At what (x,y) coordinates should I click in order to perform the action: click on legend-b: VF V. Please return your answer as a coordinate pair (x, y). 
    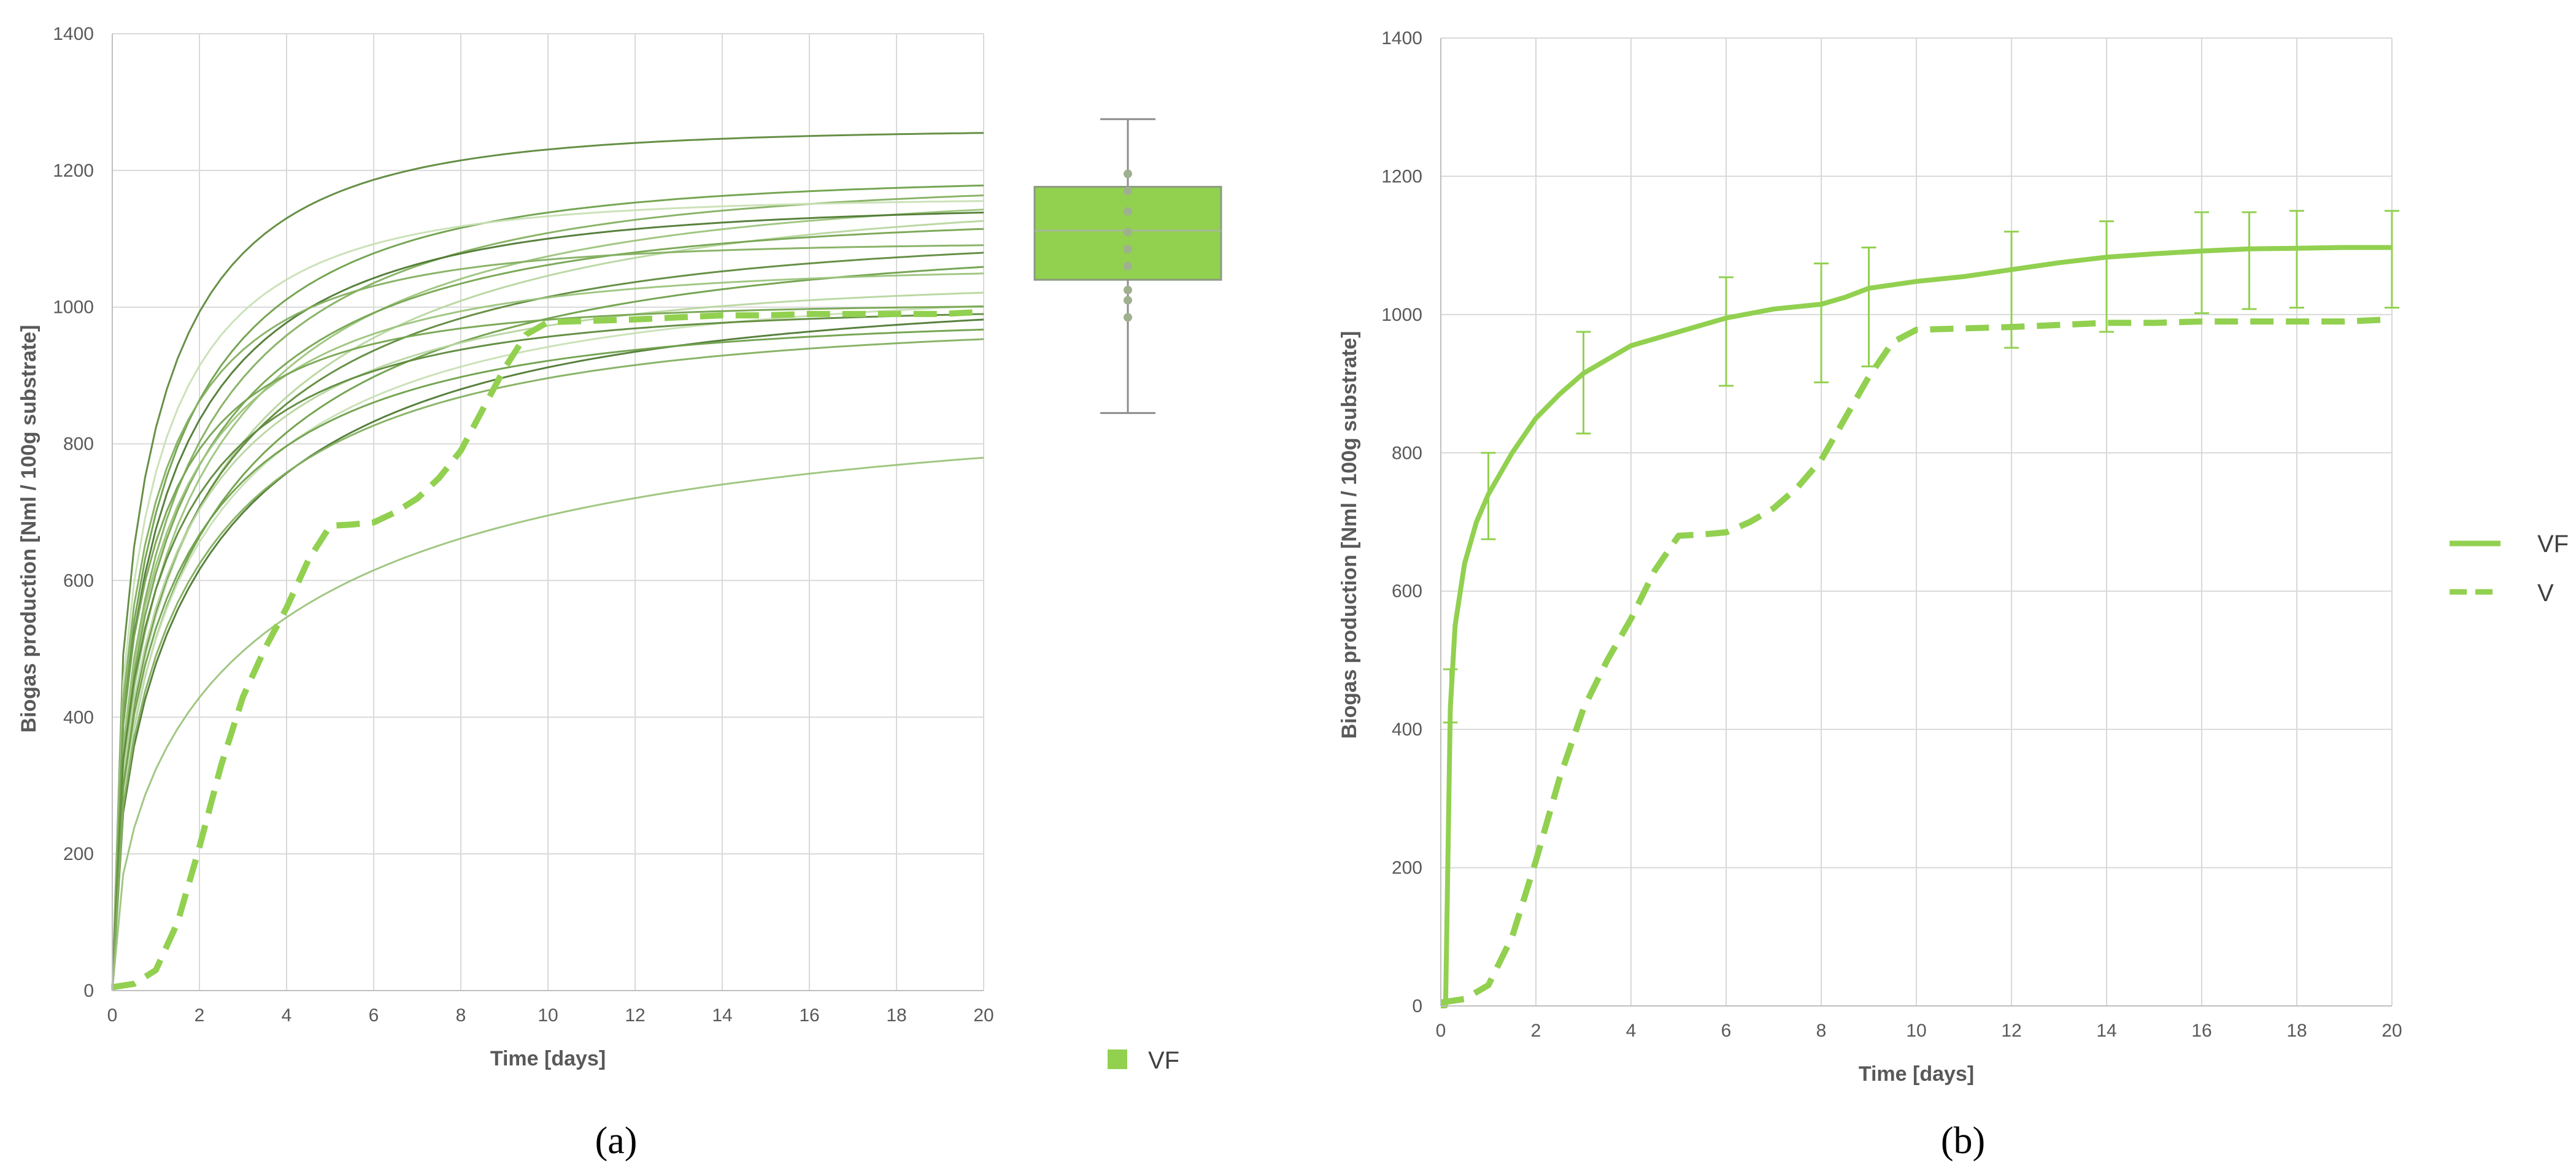
    Looking at the image, I should click on (2509, 569).